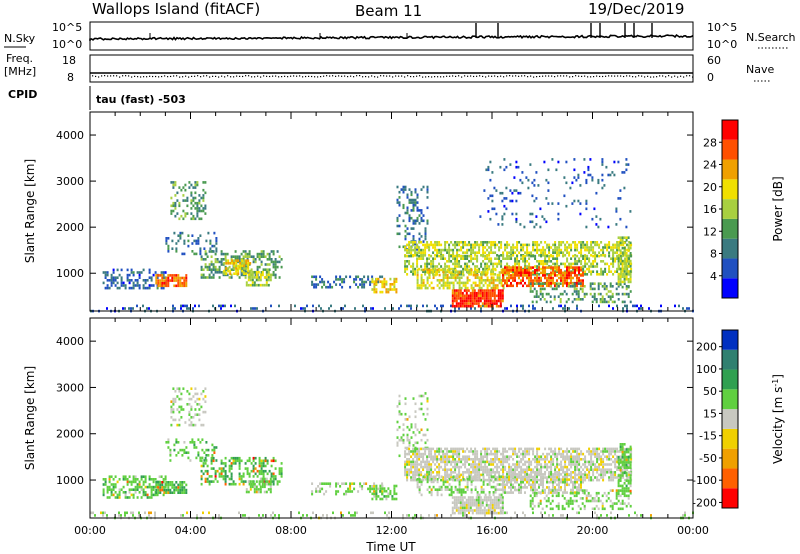 This screenshot has width=800, height=554. Describe the element at coordinates (291, 530) in the screenshot. I see `x-tick-label: 08:00` at that location.